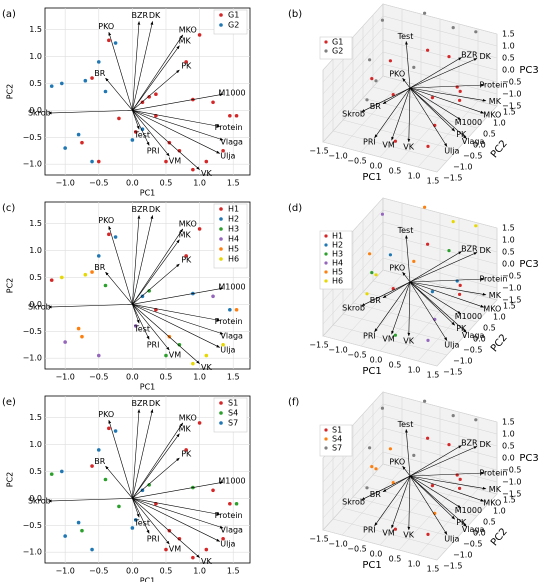 Image resolution: width=550 pixels, height=582 pixels. Describe the element at coordinates (511, 276) in the screenshot. I see `z-tick-label: −0.5` at that location.